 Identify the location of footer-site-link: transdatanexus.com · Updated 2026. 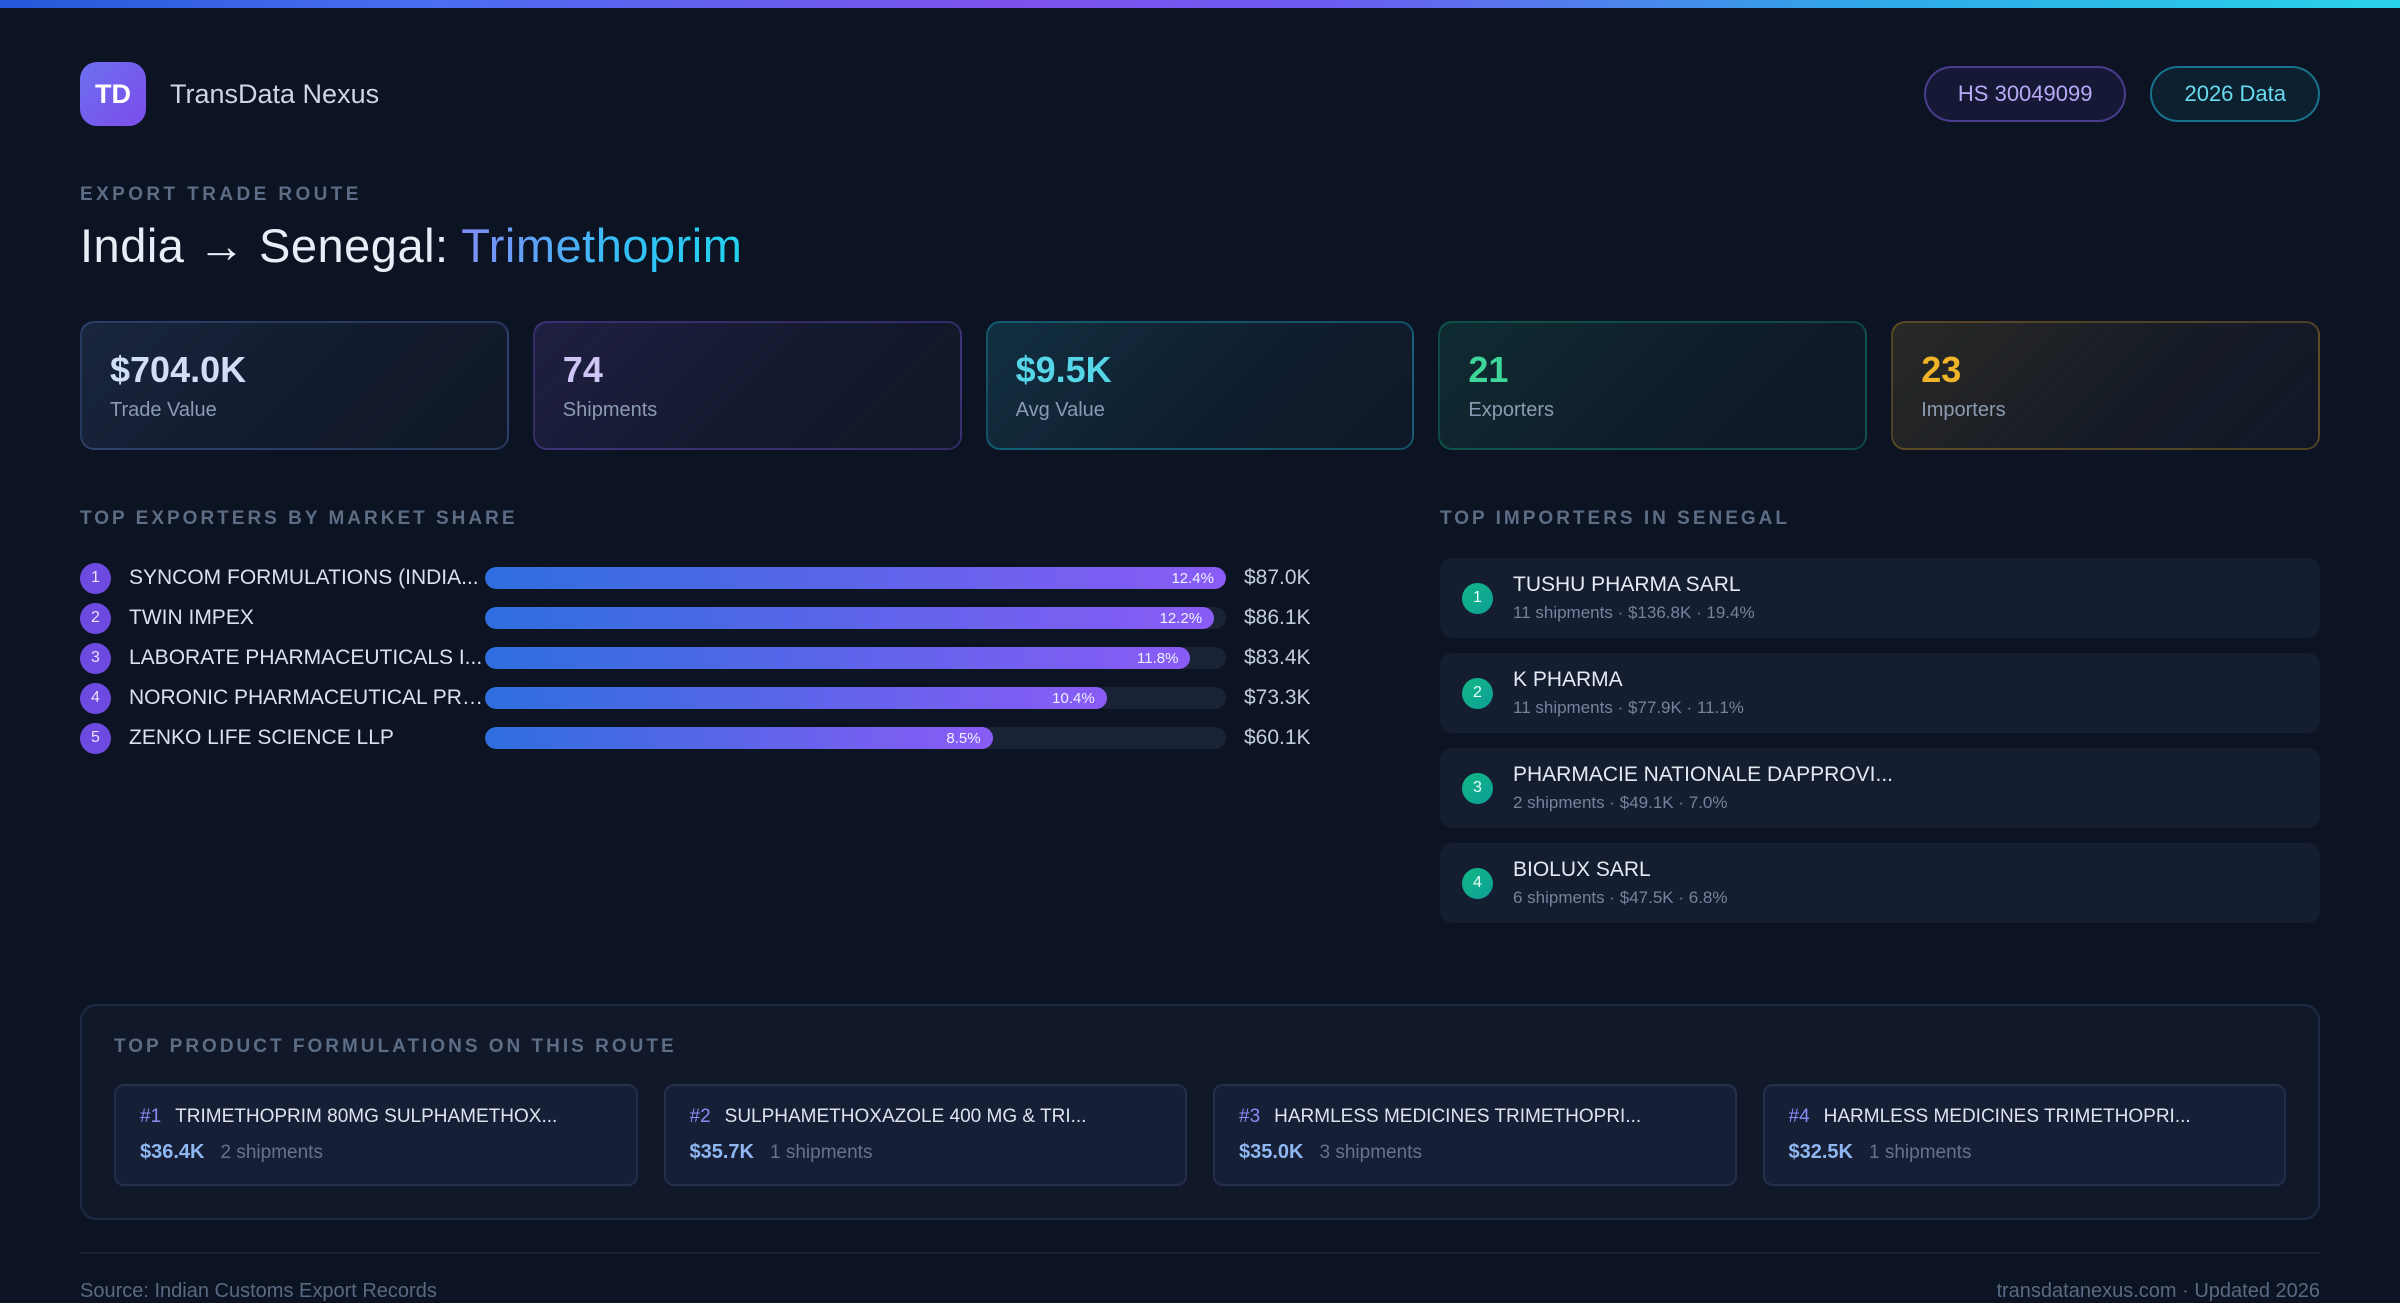
(2158, 1291).